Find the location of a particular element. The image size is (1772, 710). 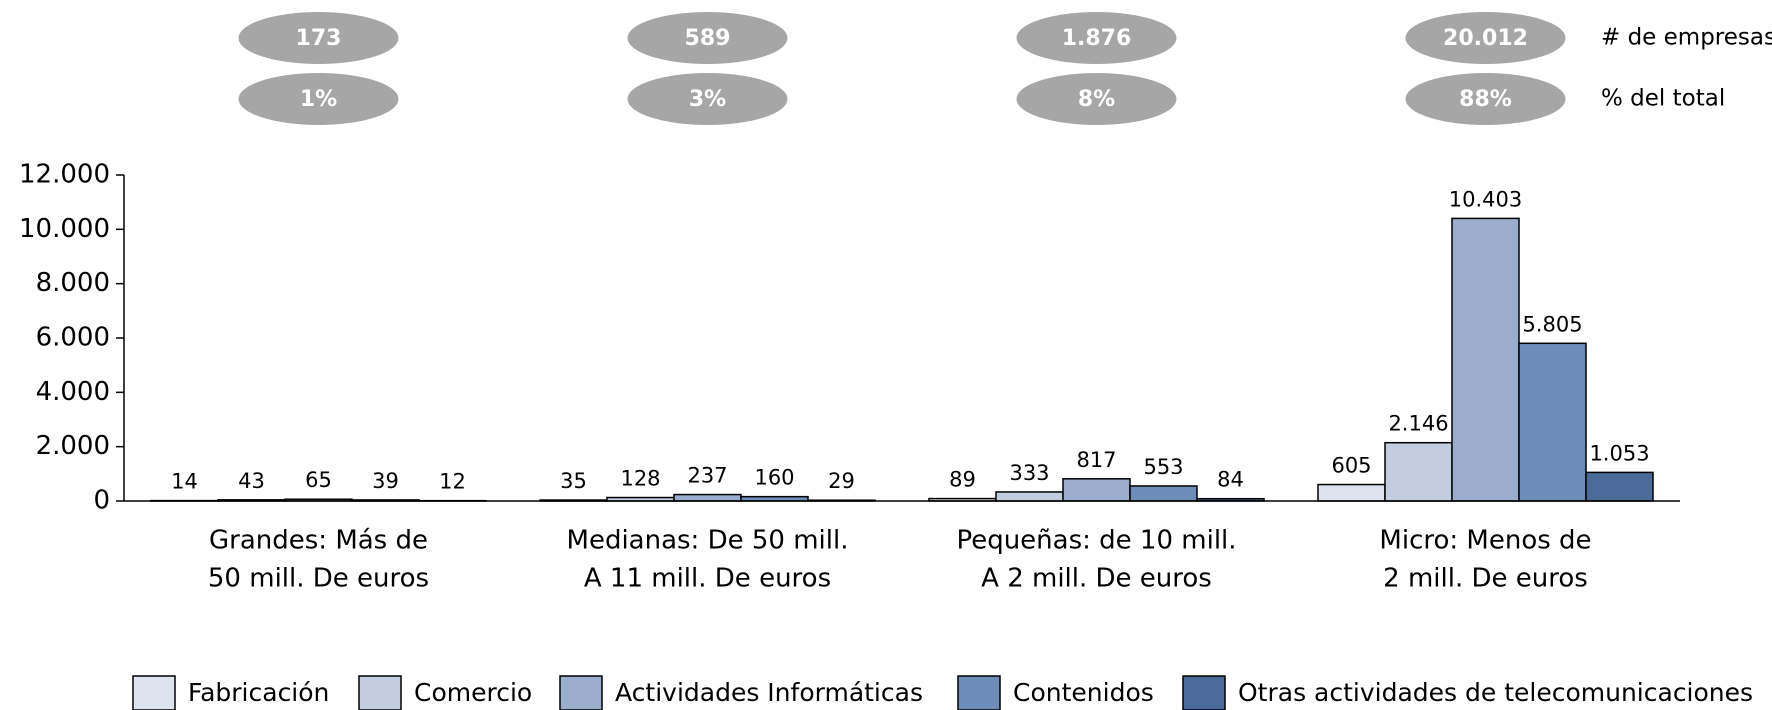

data-label: 43 is located at coordinates (251, 481).